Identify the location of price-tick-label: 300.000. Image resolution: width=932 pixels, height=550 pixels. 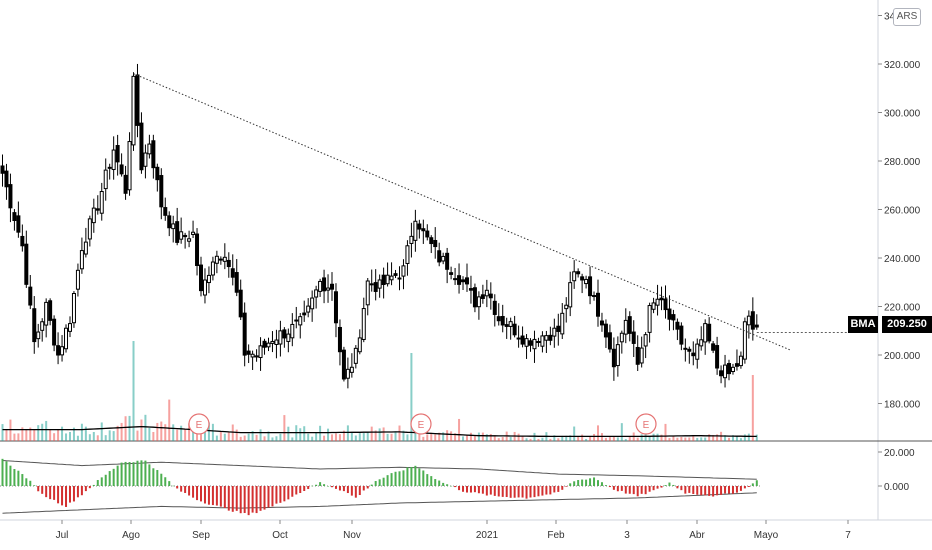
(902, 114).